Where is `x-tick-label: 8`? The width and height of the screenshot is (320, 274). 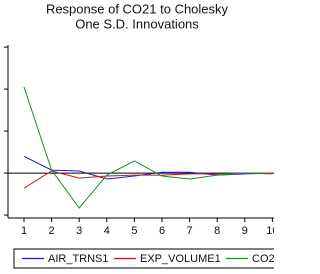
x-tick-label: 8 is located at coordinates (217, 231).